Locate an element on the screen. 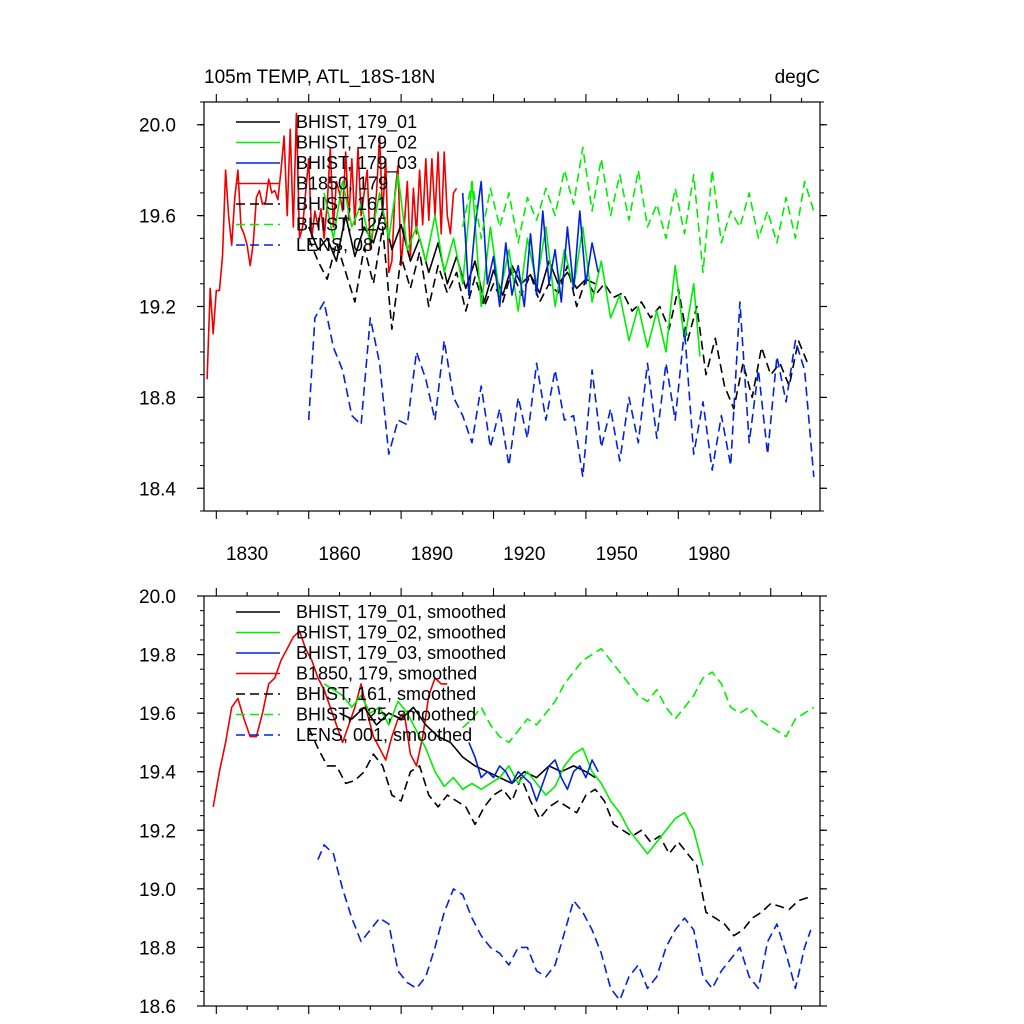 Image resolution: width=1024 pixels, height=1024 pixels. y-tick-label: 18.6 is located at coordinates (157, 1007).